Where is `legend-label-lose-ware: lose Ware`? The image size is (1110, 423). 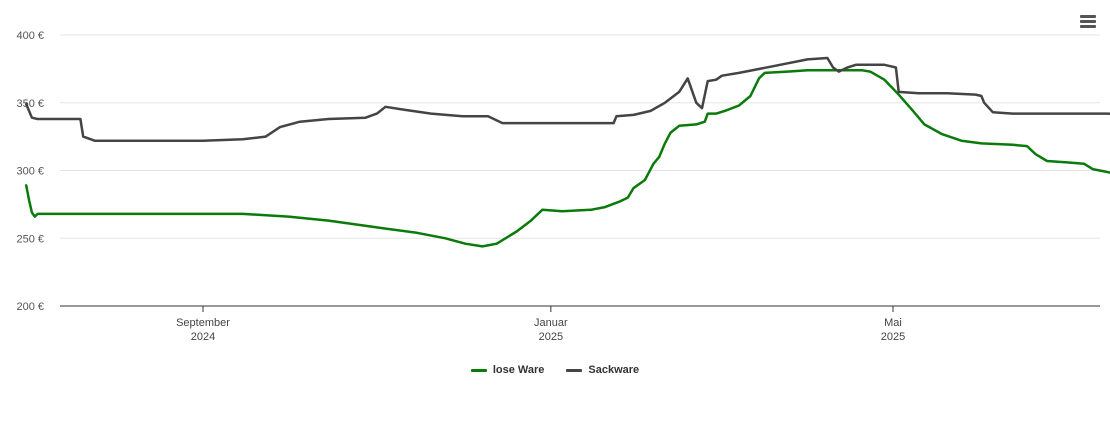
legend-label-lose-ware: lose Ware is located at coordinates (518, 370).